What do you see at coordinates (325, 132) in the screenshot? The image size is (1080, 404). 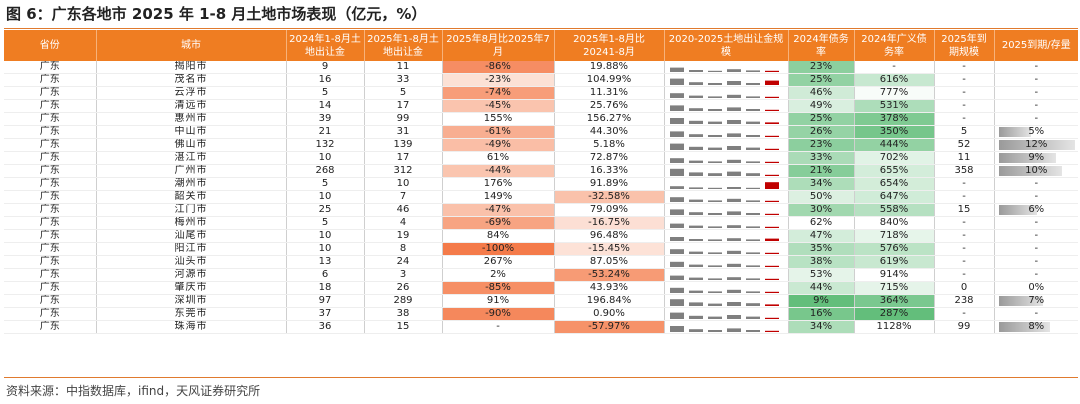 I see `cell-land-sales-2024: 21` at bounding box center [325, 132].